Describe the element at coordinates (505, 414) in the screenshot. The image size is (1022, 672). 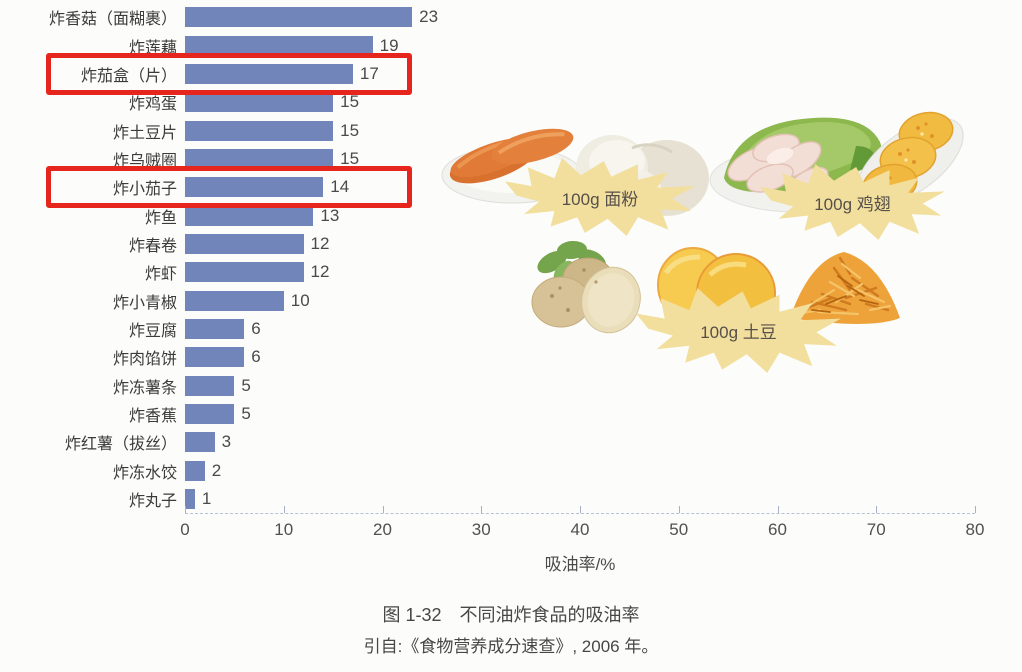
I see `chart-row: 炸香蕉 5` at that location.